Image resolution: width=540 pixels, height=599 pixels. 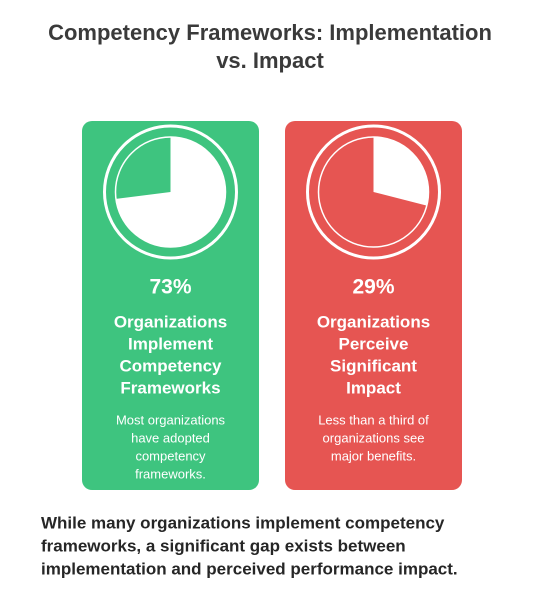 What do you see at coordinates (373, 365) in the screenshot?
I see `card-heading: Significant` at bounding box center [373, 365].